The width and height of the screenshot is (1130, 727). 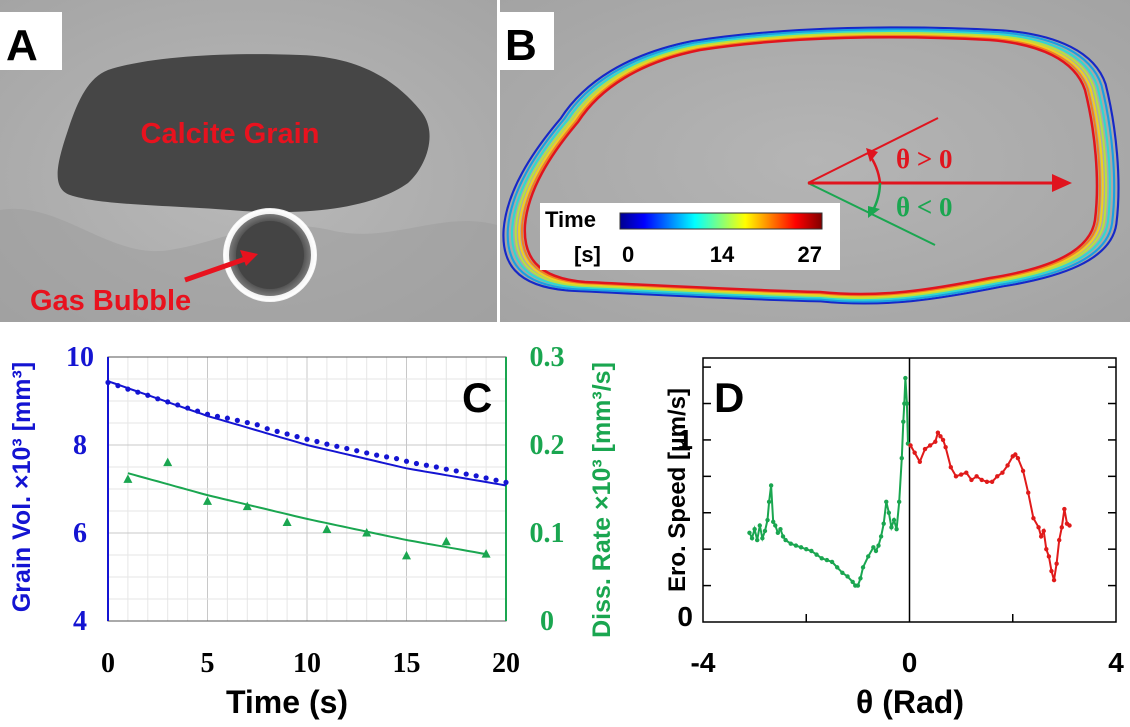 What do you see at coordinates (1116, 662) in the screenshot?
I see `x-tick-label: 4` at bounding box center [1116, 662].